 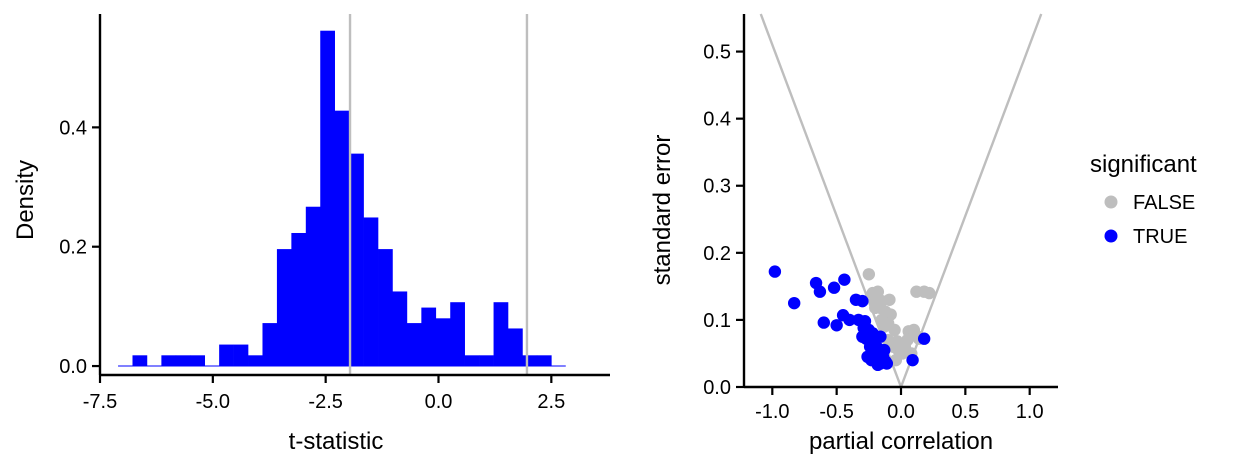 What do you see at coordinates (438, 194) in the screenshot?
I see `histogram-reference-lines` at bounding box center [438, 194].